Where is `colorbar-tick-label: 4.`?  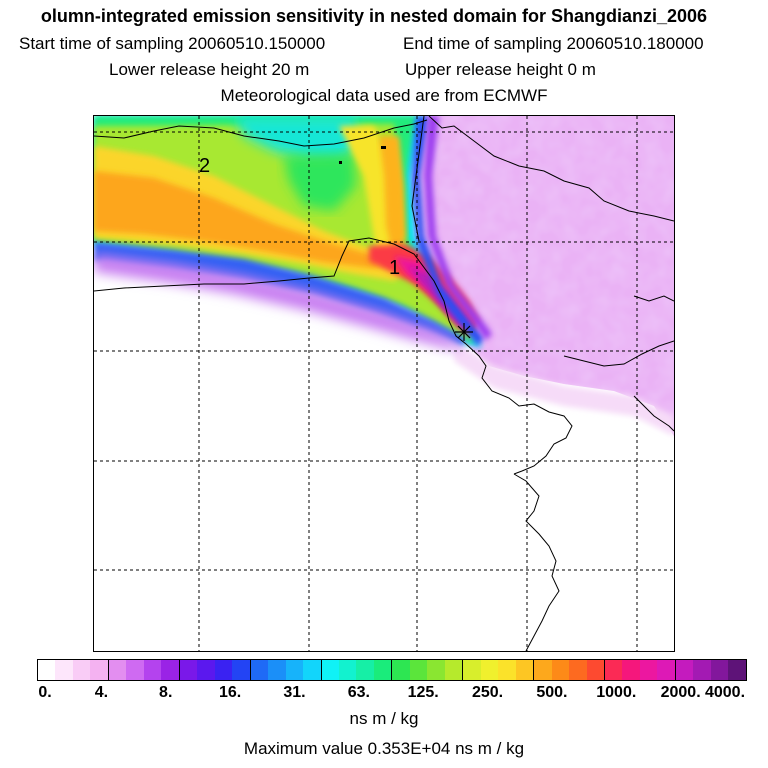
colorbar-tick-label: 4. is located at coordinates (101, 692).